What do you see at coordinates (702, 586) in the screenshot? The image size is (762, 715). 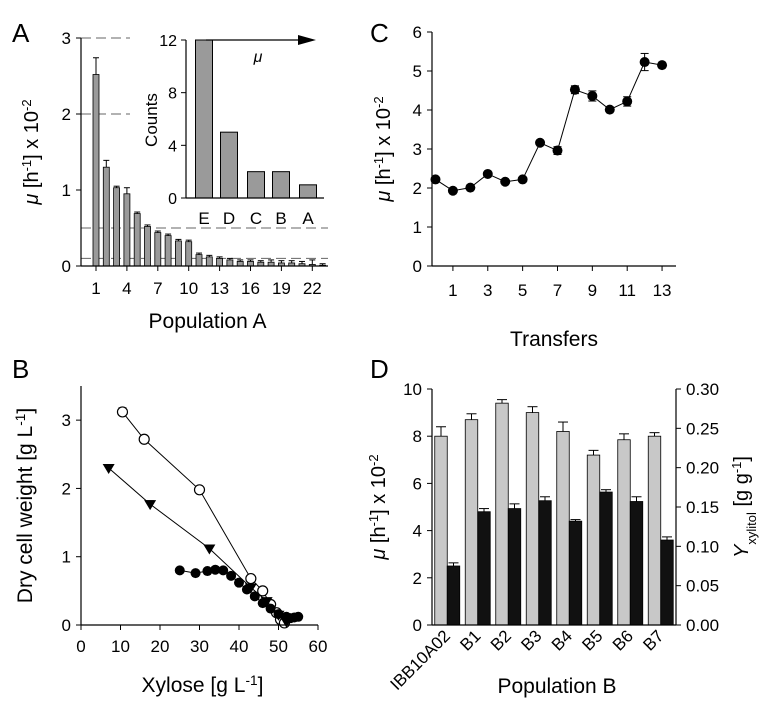 I see `y2-tick-label: 0.05` at bounding box center [702, 586].